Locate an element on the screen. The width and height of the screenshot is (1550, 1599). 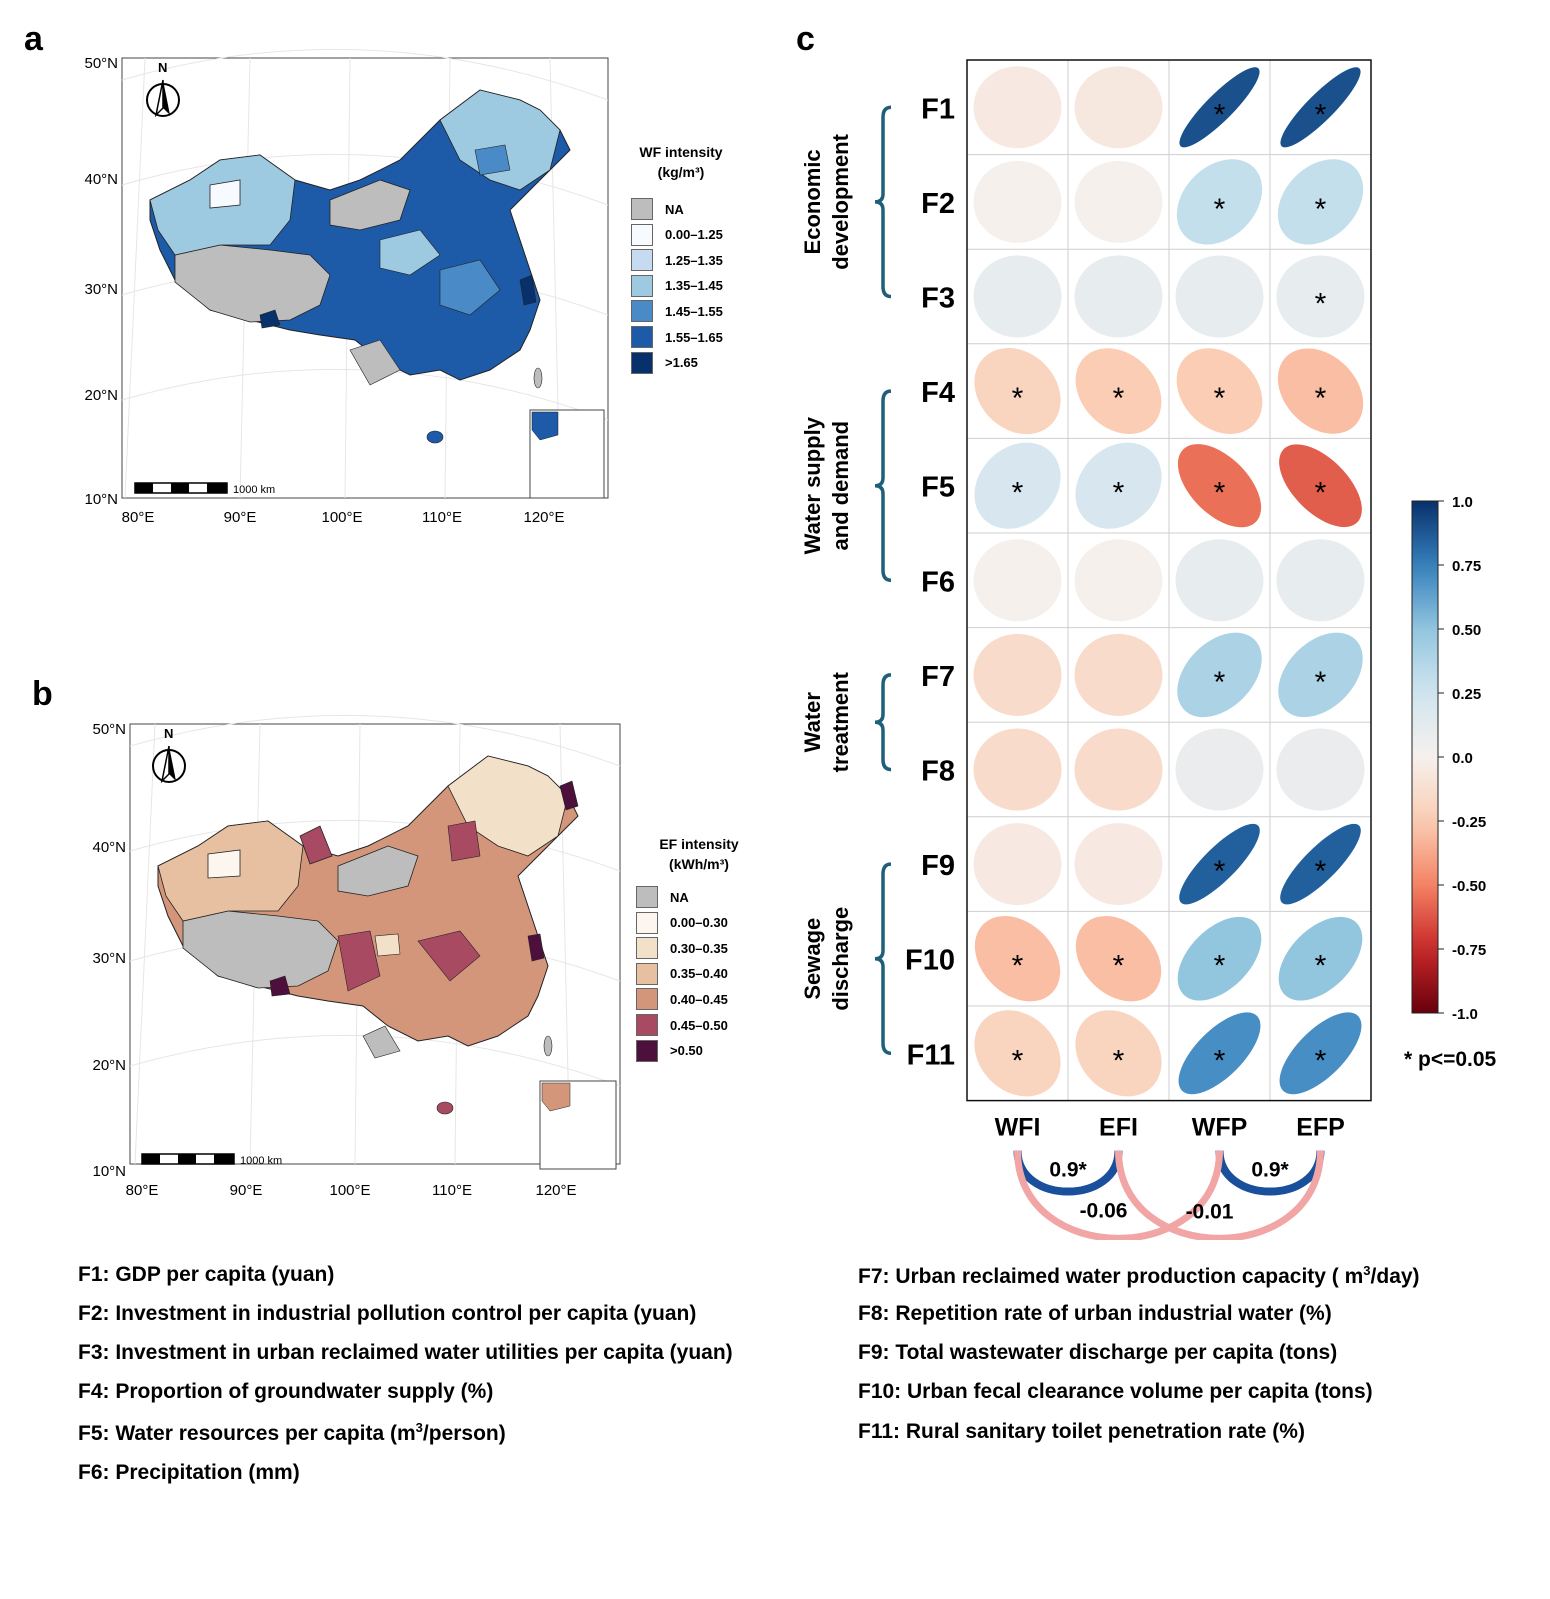
legend-item: 1.55–1.65 is located at coordinates (677, 337).